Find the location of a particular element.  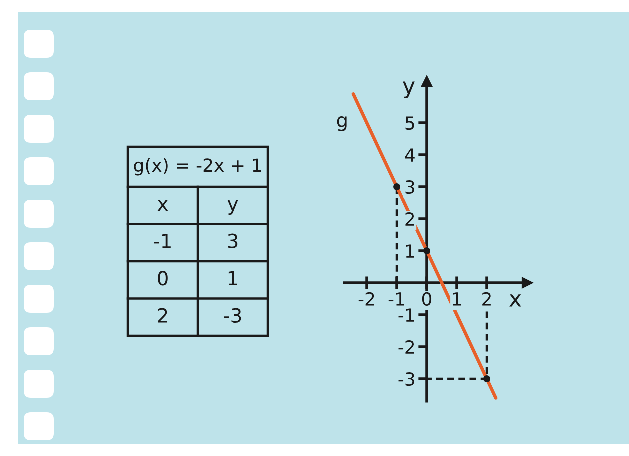

x-tick-label: 2 is located at coordinates (486, 299).